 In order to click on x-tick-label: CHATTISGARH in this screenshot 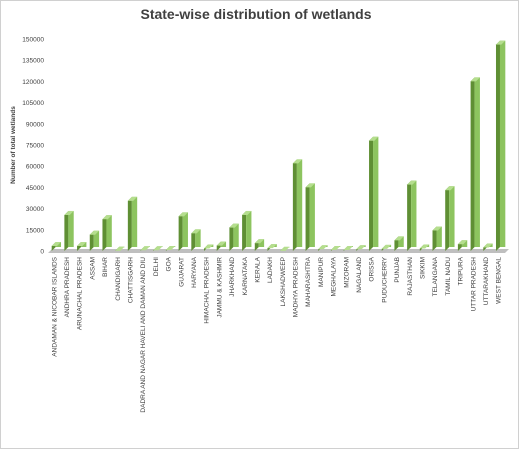, I will do `click(131, 280)`.